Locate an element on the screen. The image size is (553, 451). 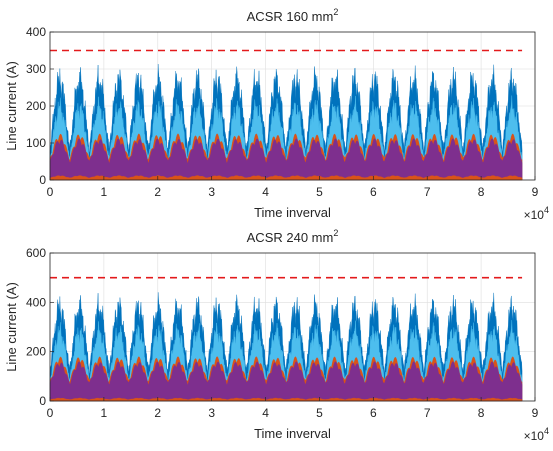
chart-title-main: ACSR 160 mm is located at coordinates (290, 16).